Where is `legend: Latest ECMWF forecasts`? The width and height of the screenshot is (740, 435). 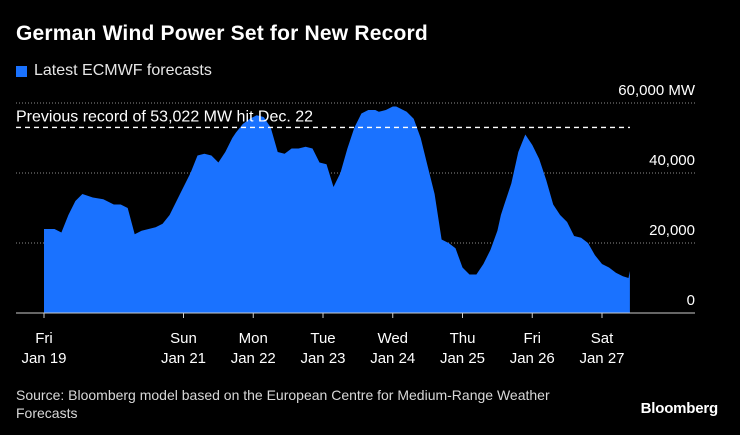 legend: Latest ECMWF forecasts is located at coordinates (114, 71).